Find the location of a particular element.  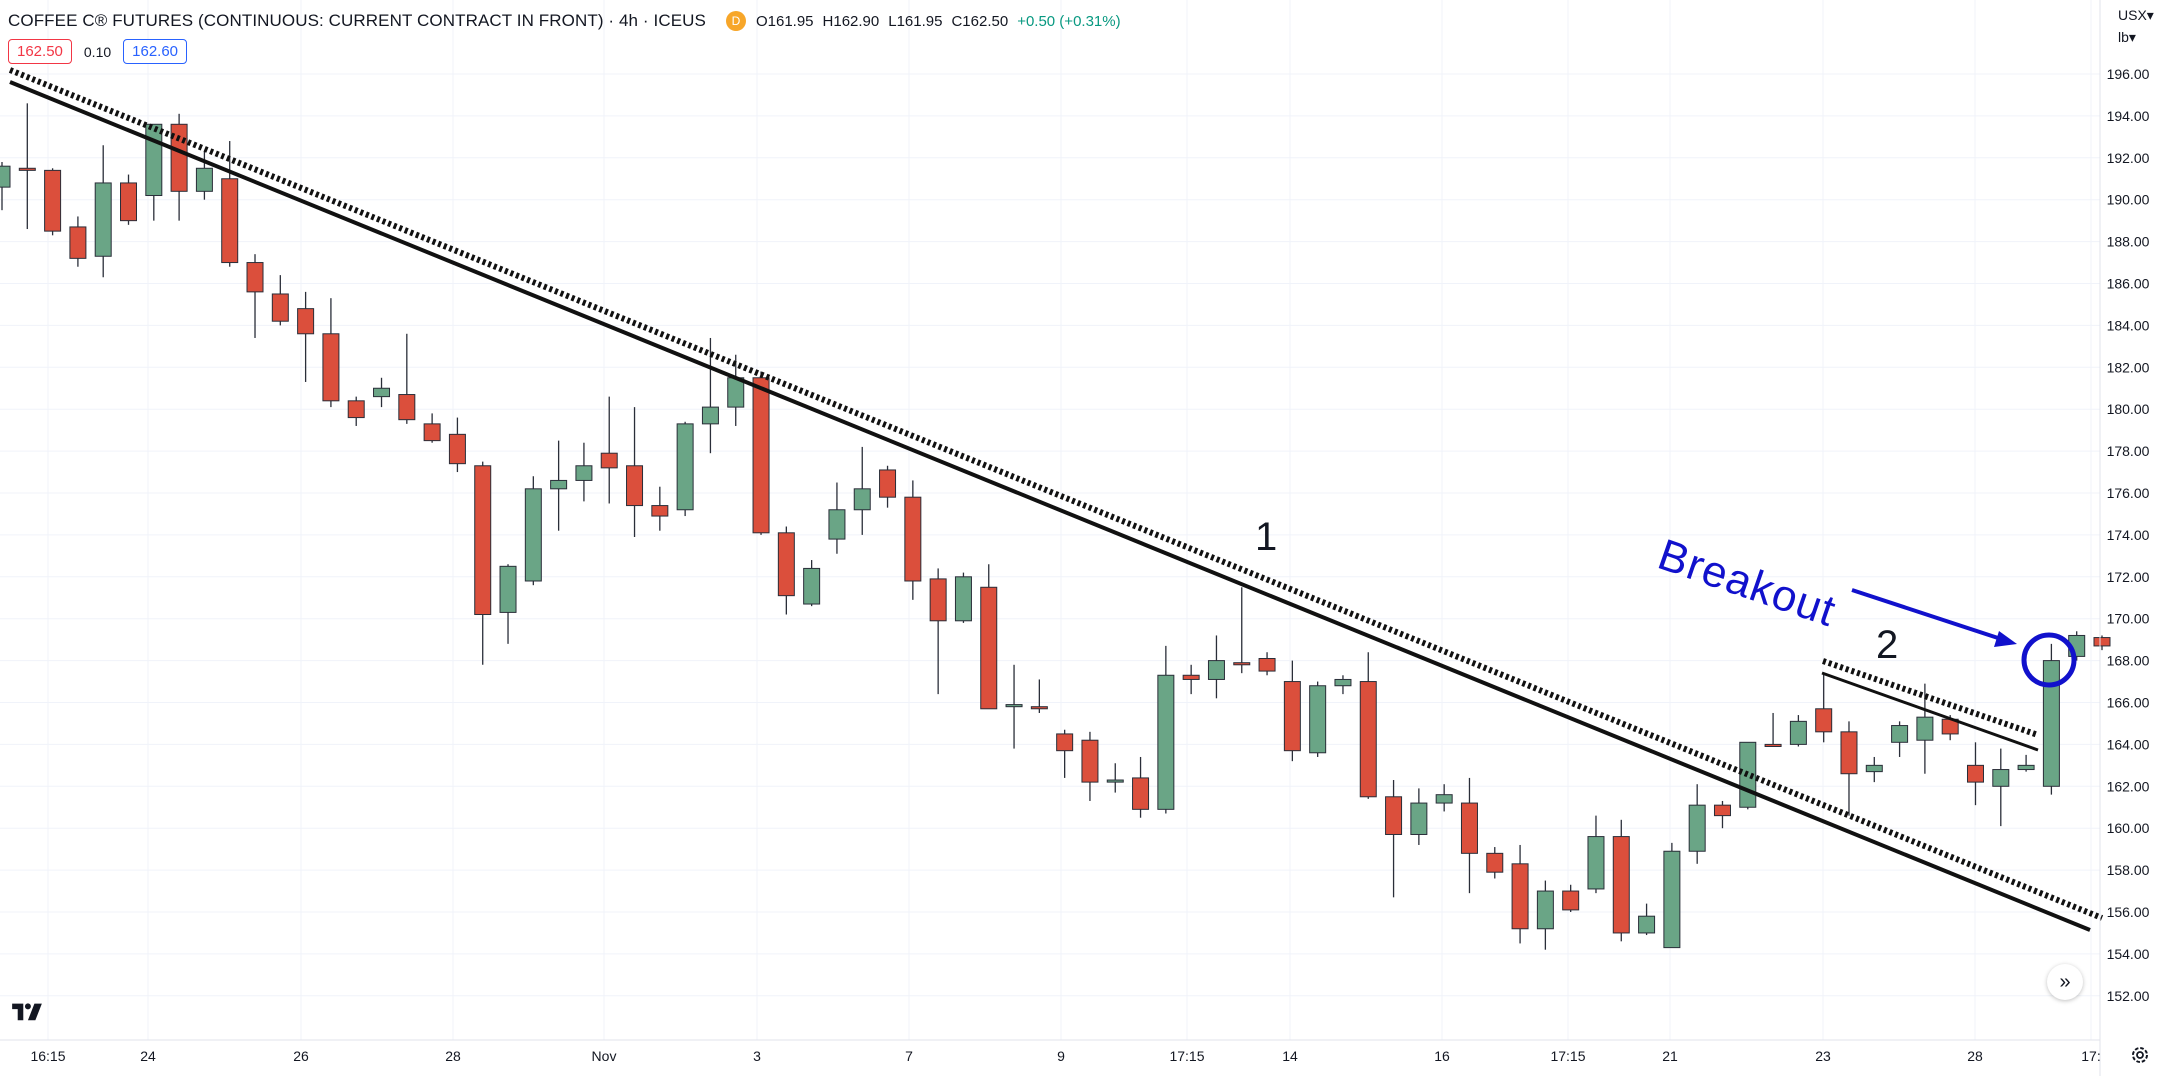

buy-price-button: 162.60 is located at coordinates (155, 51).